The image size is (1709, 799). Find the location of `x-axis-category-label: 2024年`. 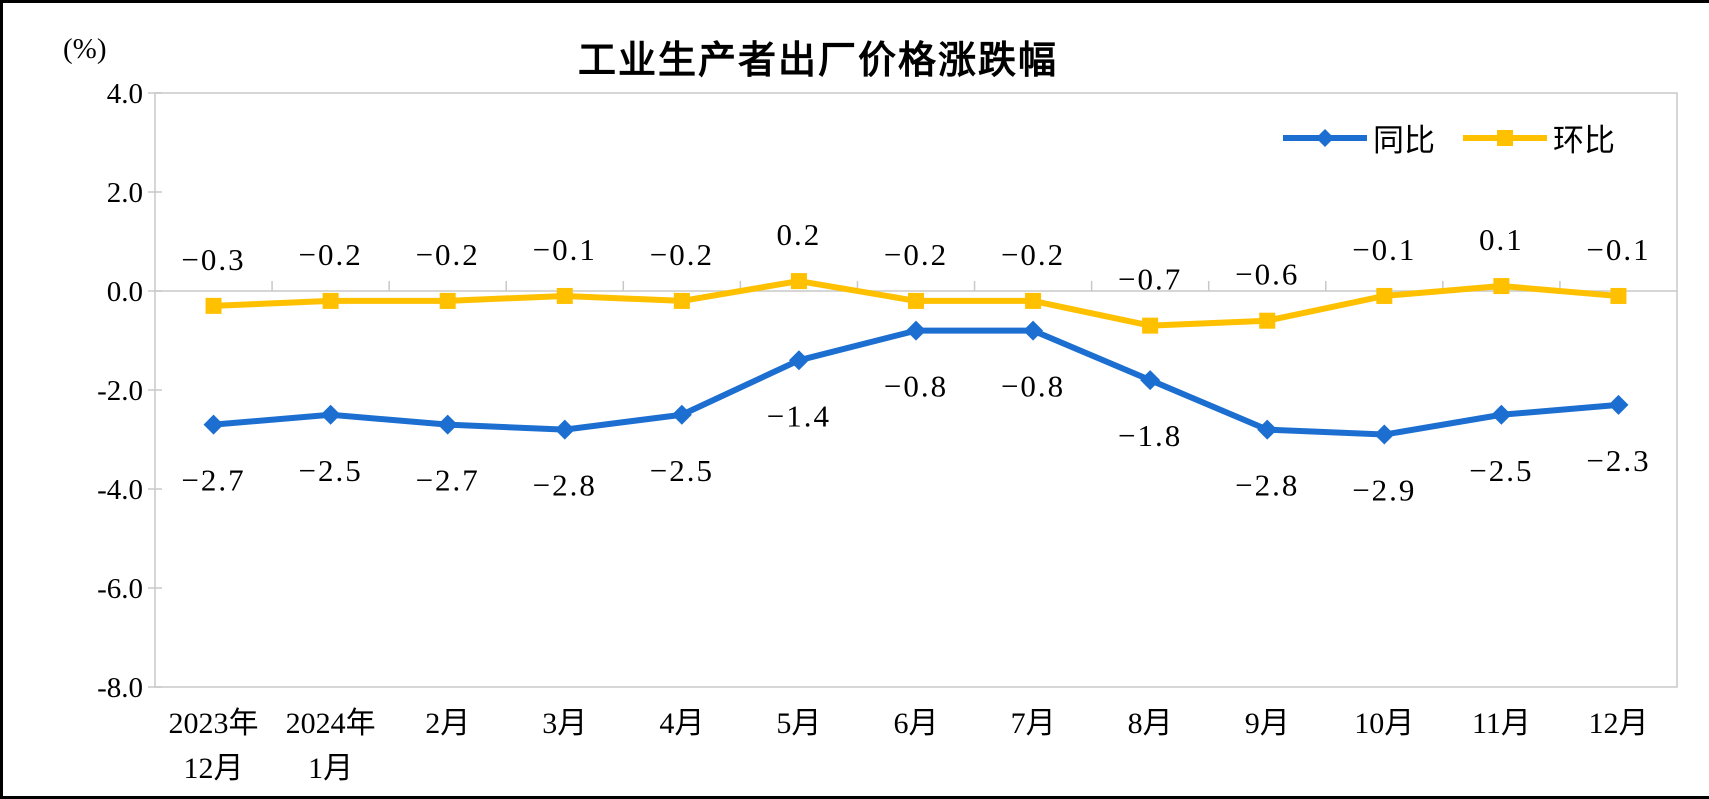

x-axis-category-label: 2024年 is located at coordinates (331, 723).